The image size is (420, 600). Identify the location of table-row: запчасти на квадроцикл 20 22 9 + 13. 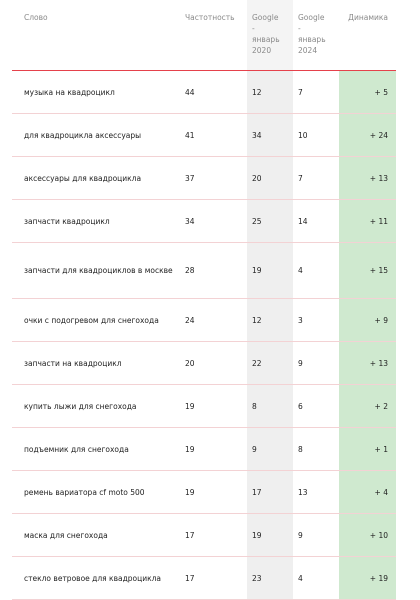
(204, 363).